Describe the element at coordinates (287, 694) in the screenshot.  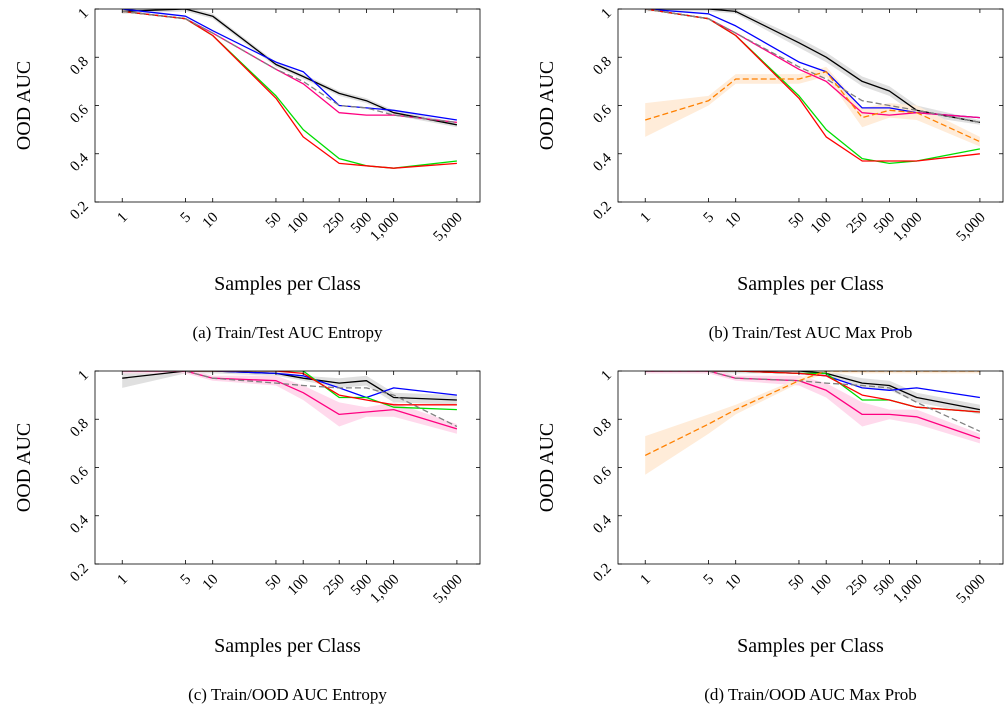
I see `panel-caption: (c) Train/OOD AUC Entropy` at that location.